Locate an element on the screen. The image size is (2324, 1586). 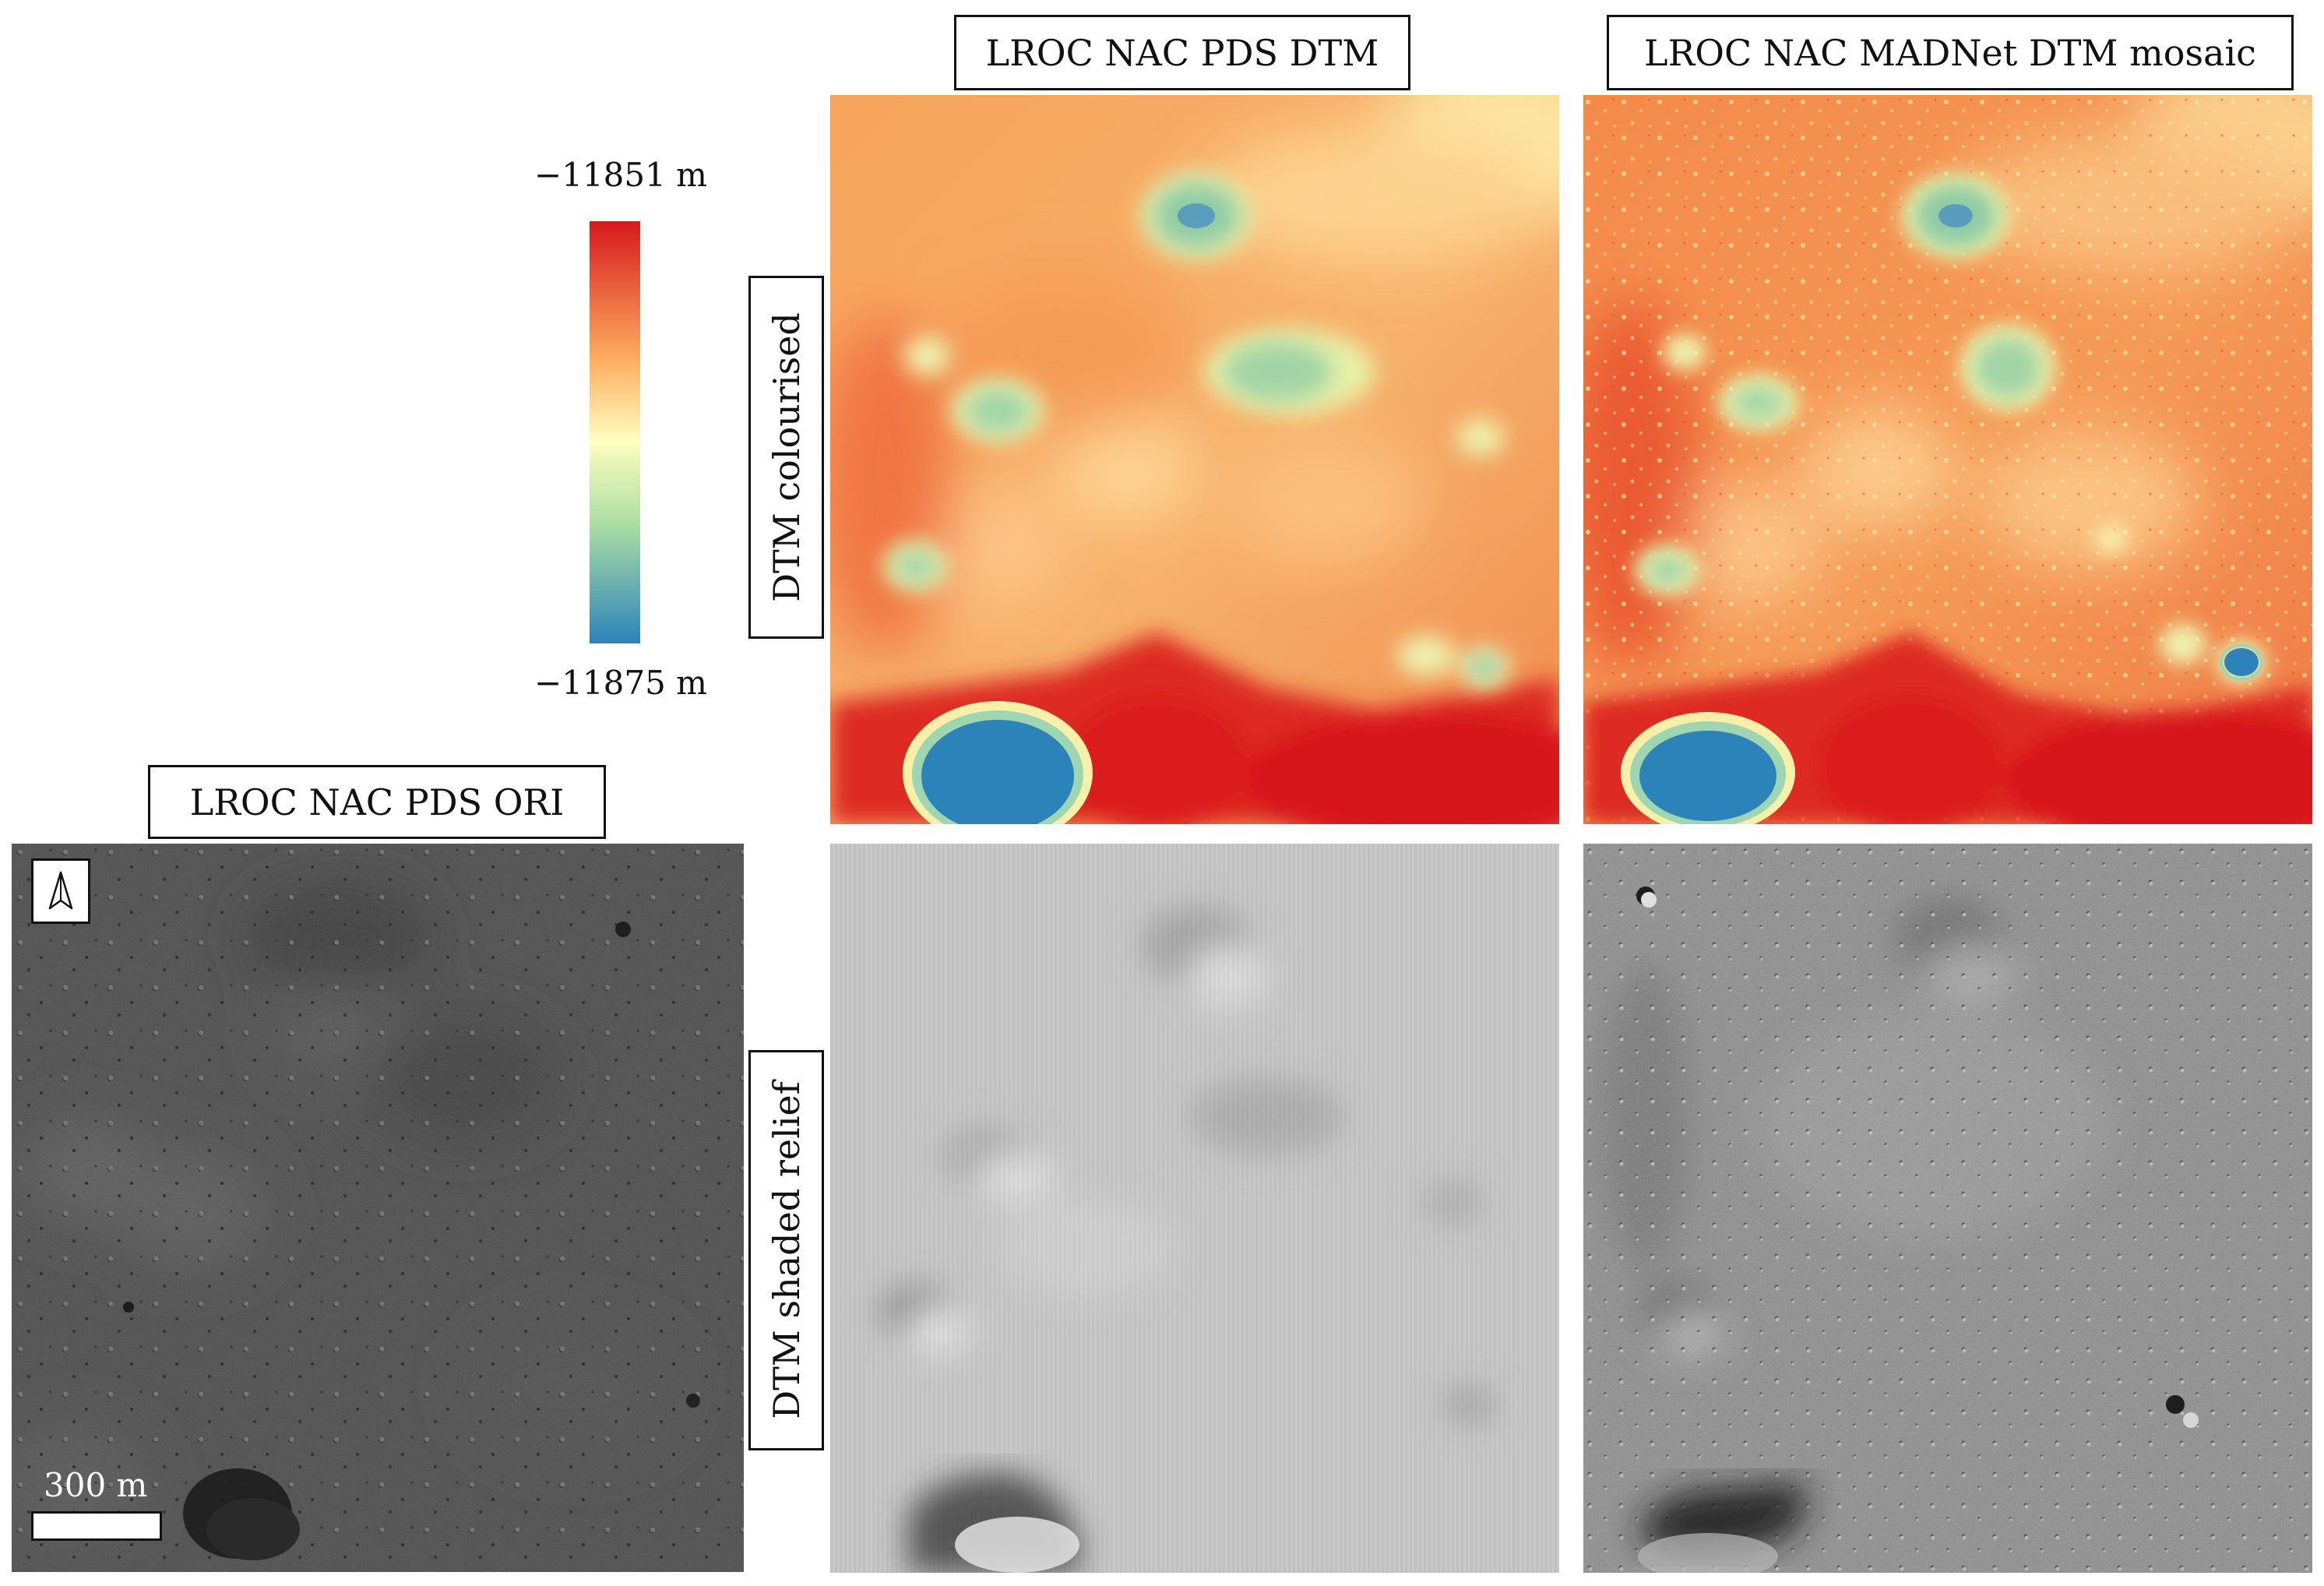
panel-pds-dtm-colourised is located at coordinates (1194, 460).